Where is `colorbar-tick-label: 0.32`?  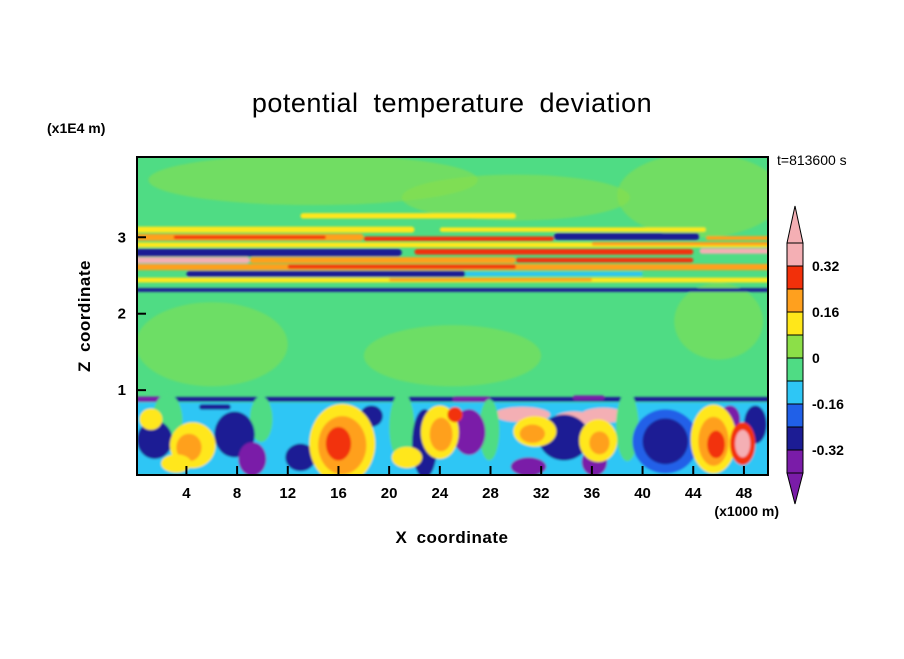 colorbar-tick-label: 0.32 is located at coordinates (825, 266).